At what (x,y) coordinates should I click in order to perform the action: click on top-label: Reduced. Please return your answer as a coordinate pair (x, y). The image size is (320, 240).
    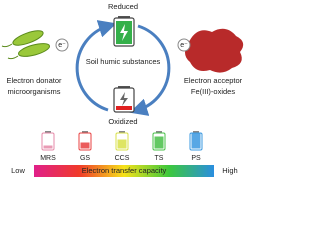
    Looking at the image, I should click on (123, 6).